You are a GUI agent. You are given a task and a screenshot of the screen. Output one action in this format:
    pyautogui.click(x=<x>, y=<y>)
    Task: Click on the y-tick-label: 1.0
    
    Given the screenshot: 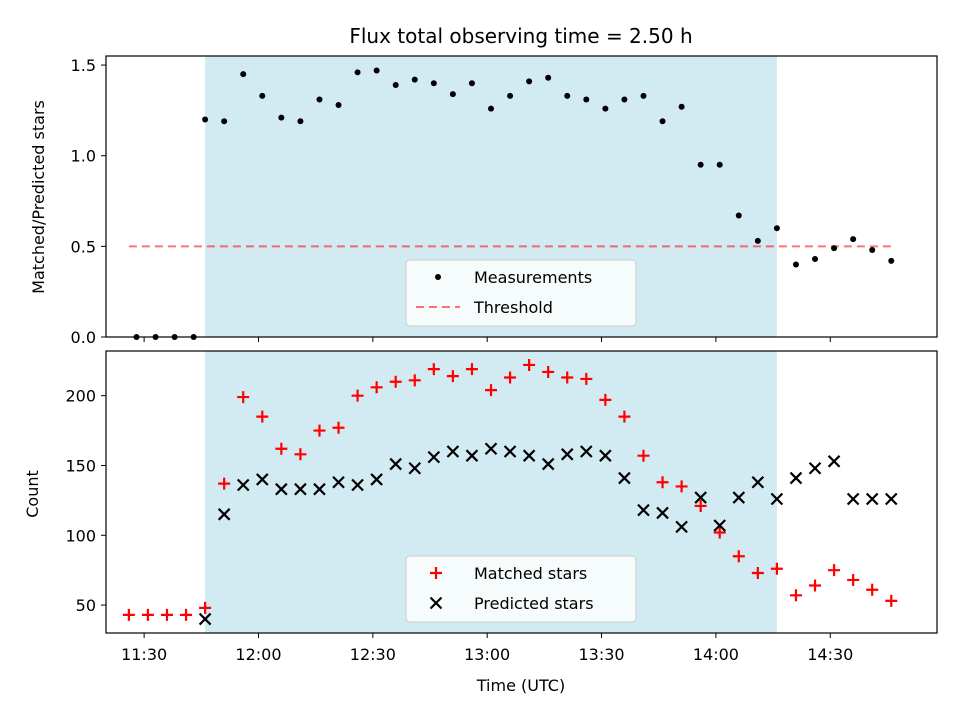 What is the action you would take?
    pyautogui.click(x=83, y=156)
    